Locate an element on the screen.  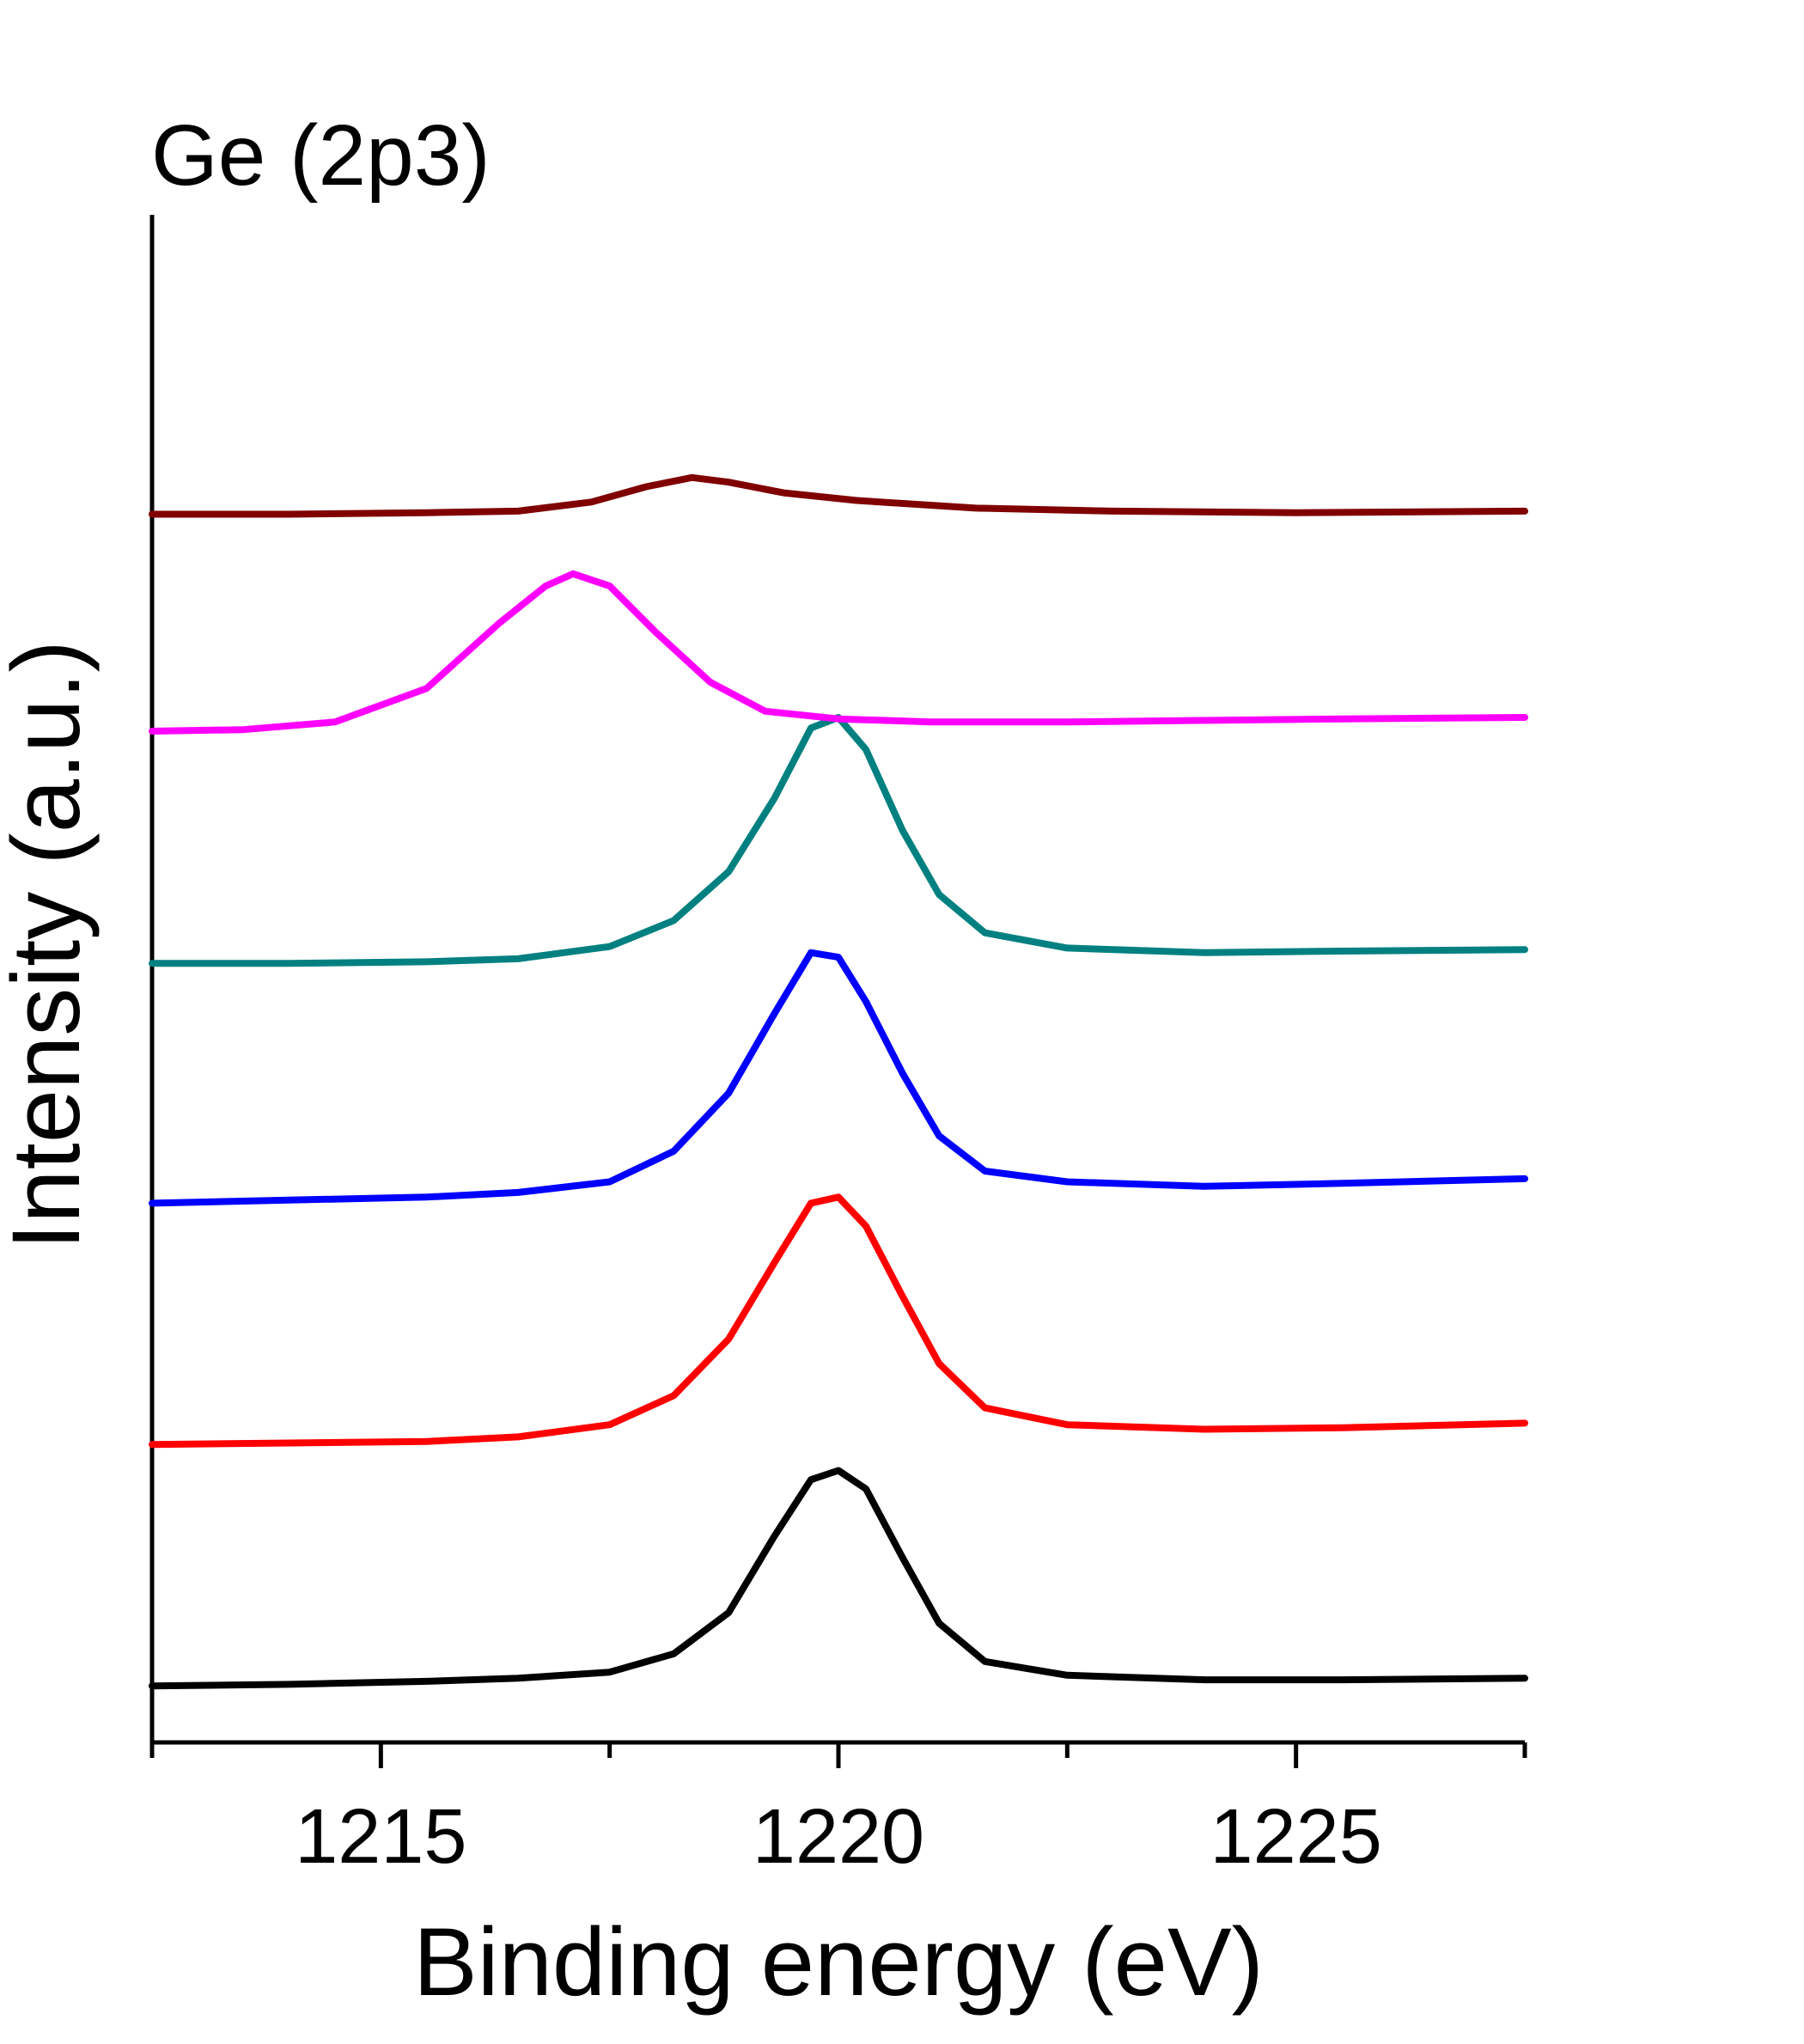
x-tick-label: 1215 is located at coordinates (380, 1837).